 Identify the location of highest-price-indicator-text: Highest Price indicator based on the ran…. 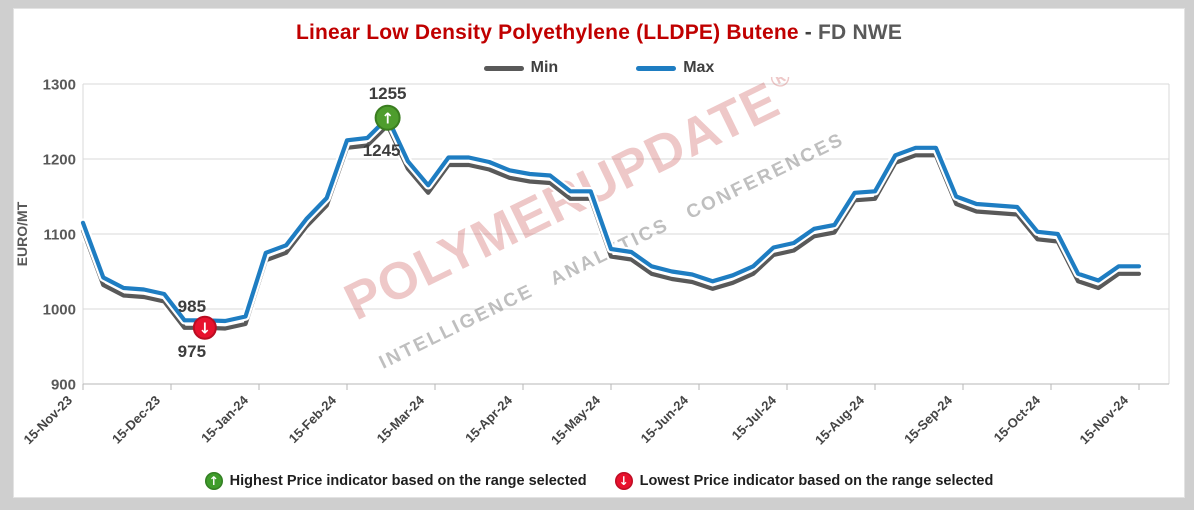
(408, 481).